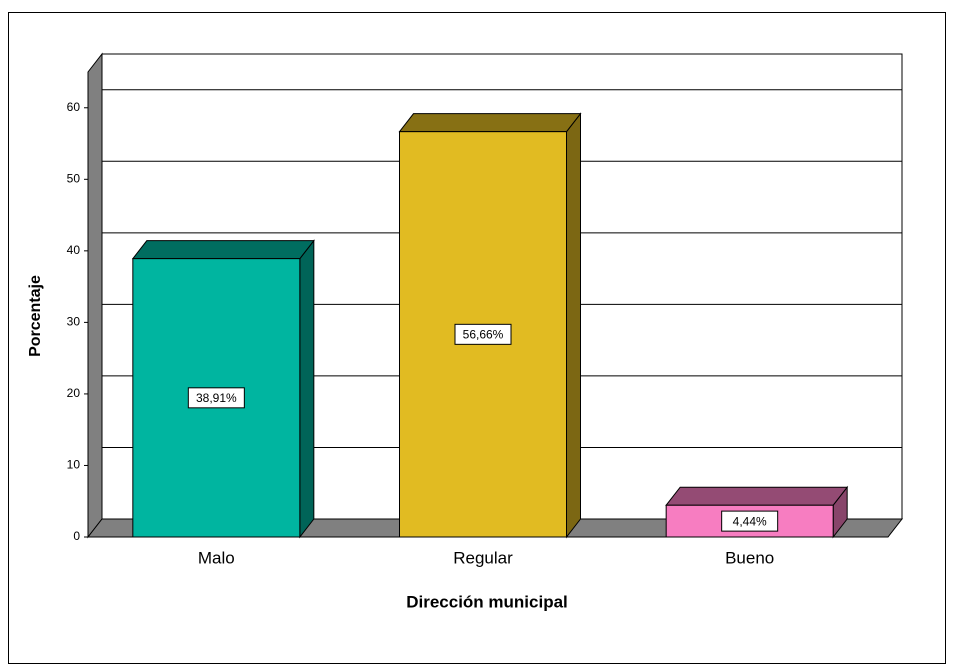  I want to click on y-axis-label: Porcentaje, so click(35, 316).